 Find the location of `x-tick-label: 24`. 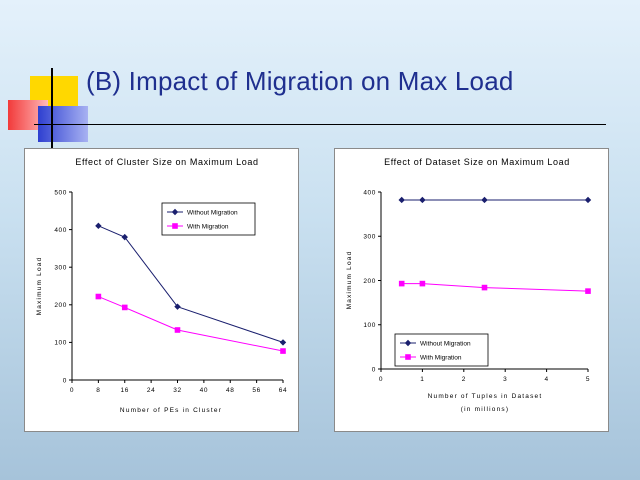

x-tick-label: 24 is located at coordinates (151, 390).